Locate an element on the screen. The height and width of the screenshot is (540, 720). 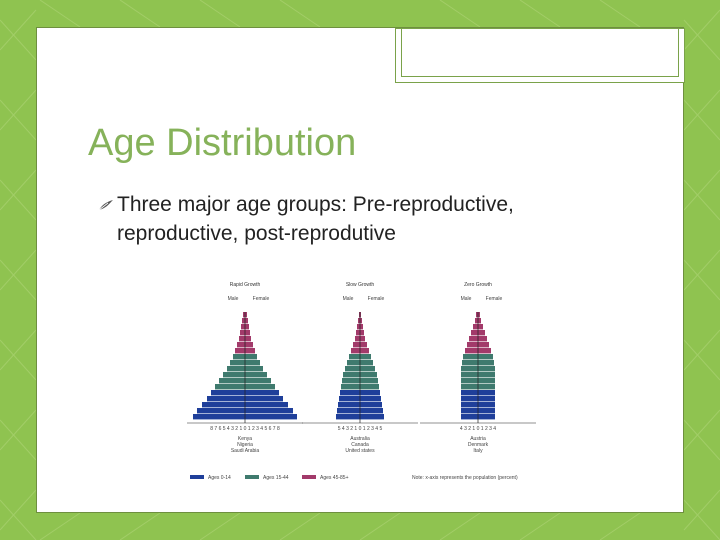
legend-label: Ages 45-85+ is located at coordinates (334, 478).